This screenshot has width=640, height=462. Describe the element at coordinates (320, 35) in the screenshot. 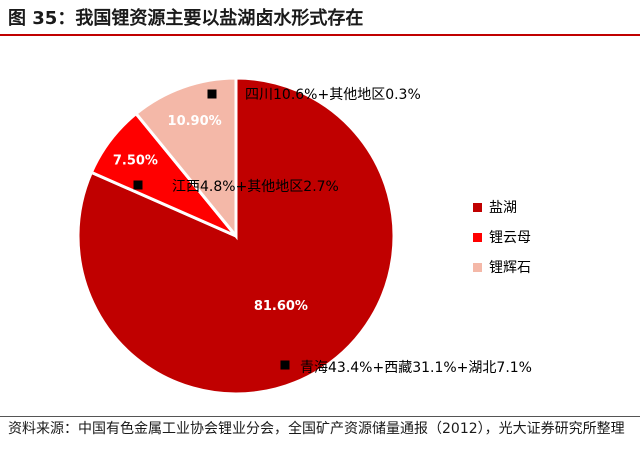

I see `title-divider` at that location.